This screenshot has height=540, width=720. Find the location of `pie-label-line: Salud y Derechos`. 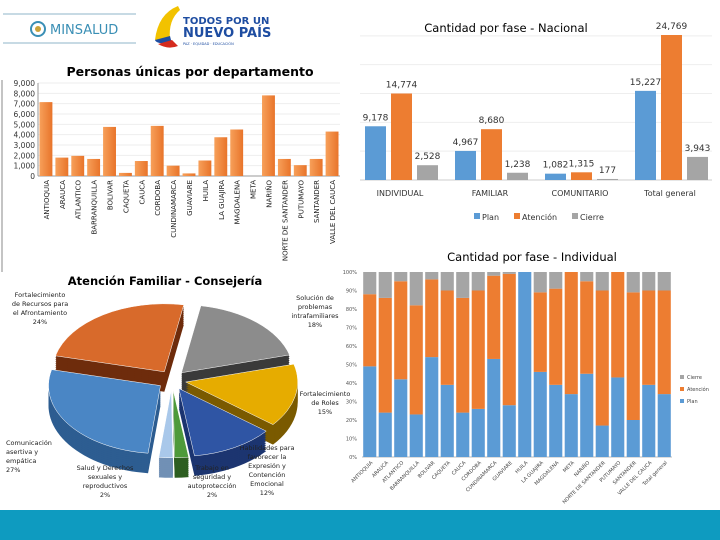

pie-label-line: Salud y Derechos is located at coordinates (105, 468).